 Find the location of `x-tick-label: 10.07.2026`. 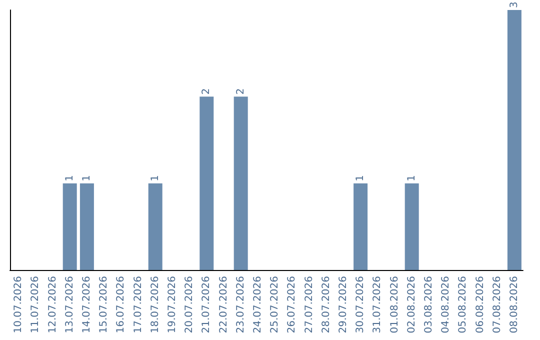

x-tick-label: 10.07.2026 is located at coordinates (18, 305).